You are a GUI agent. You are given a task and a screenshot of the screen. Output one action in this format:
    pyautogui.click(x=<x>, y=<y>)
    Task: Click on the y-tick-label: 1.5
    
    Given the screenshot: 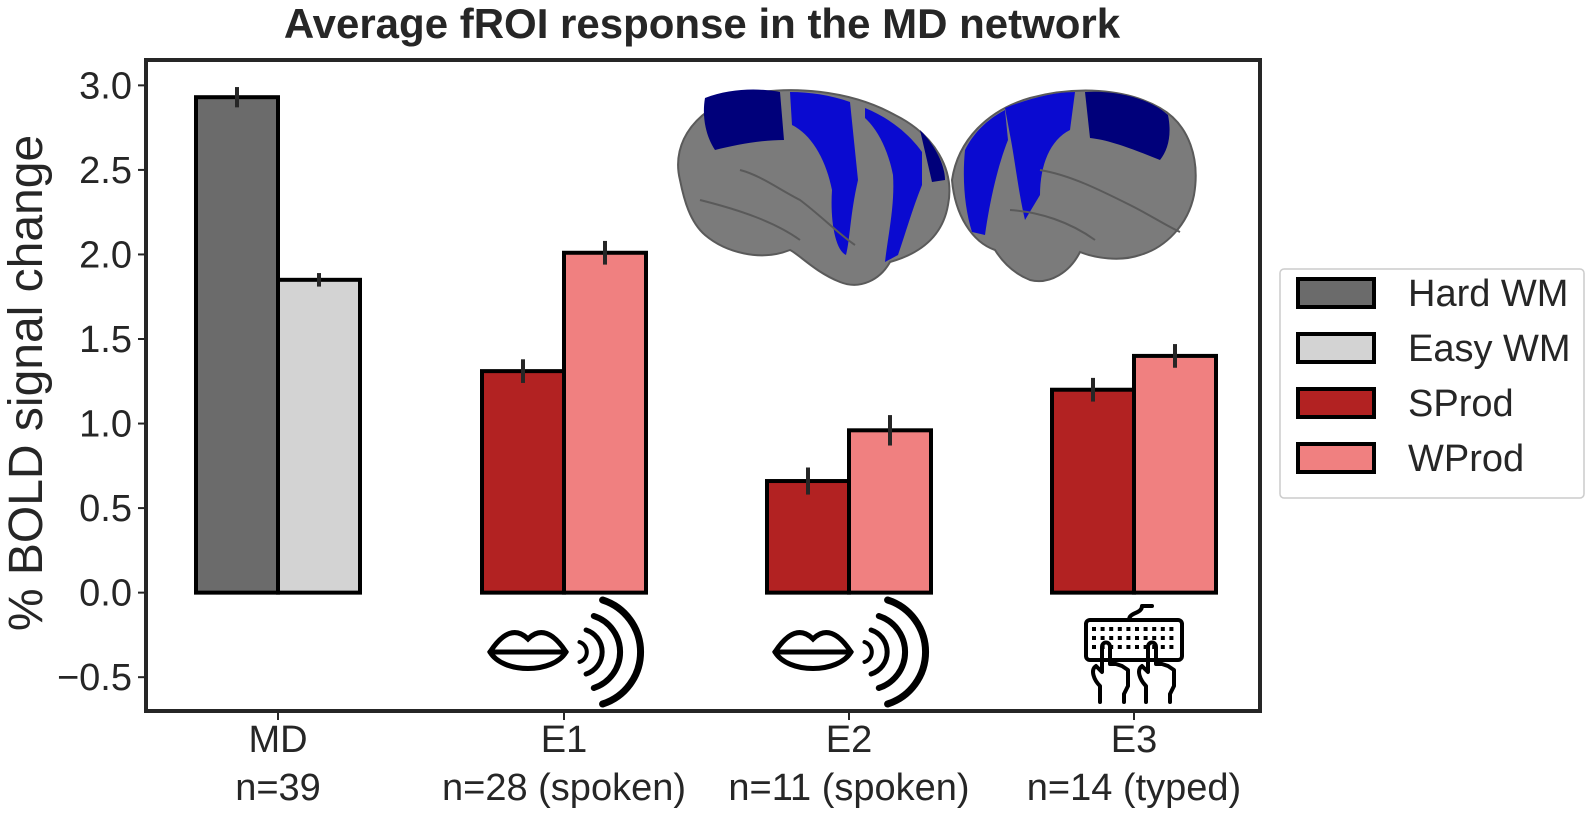 What is the action you would take?
    pyautogui.click(x=105, y=340)
    